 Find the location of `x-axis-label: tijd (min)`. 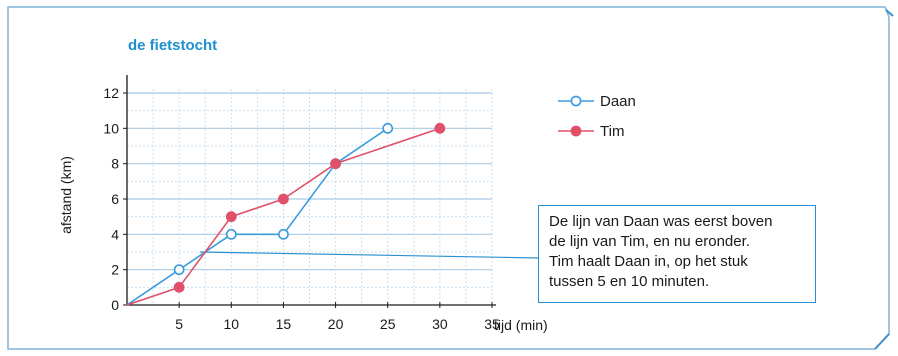

x-axis-label: tijd (min) is located at coordinates (521, 325).